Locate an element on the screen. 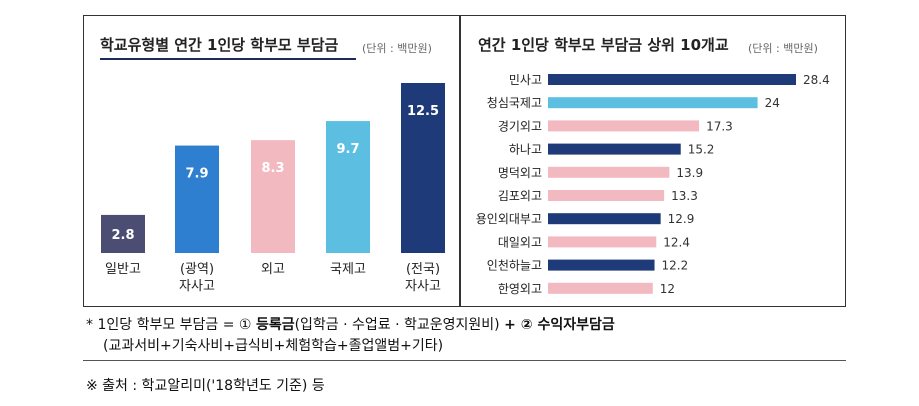  category-label: 하나고 is located at coordinates (525, 150).